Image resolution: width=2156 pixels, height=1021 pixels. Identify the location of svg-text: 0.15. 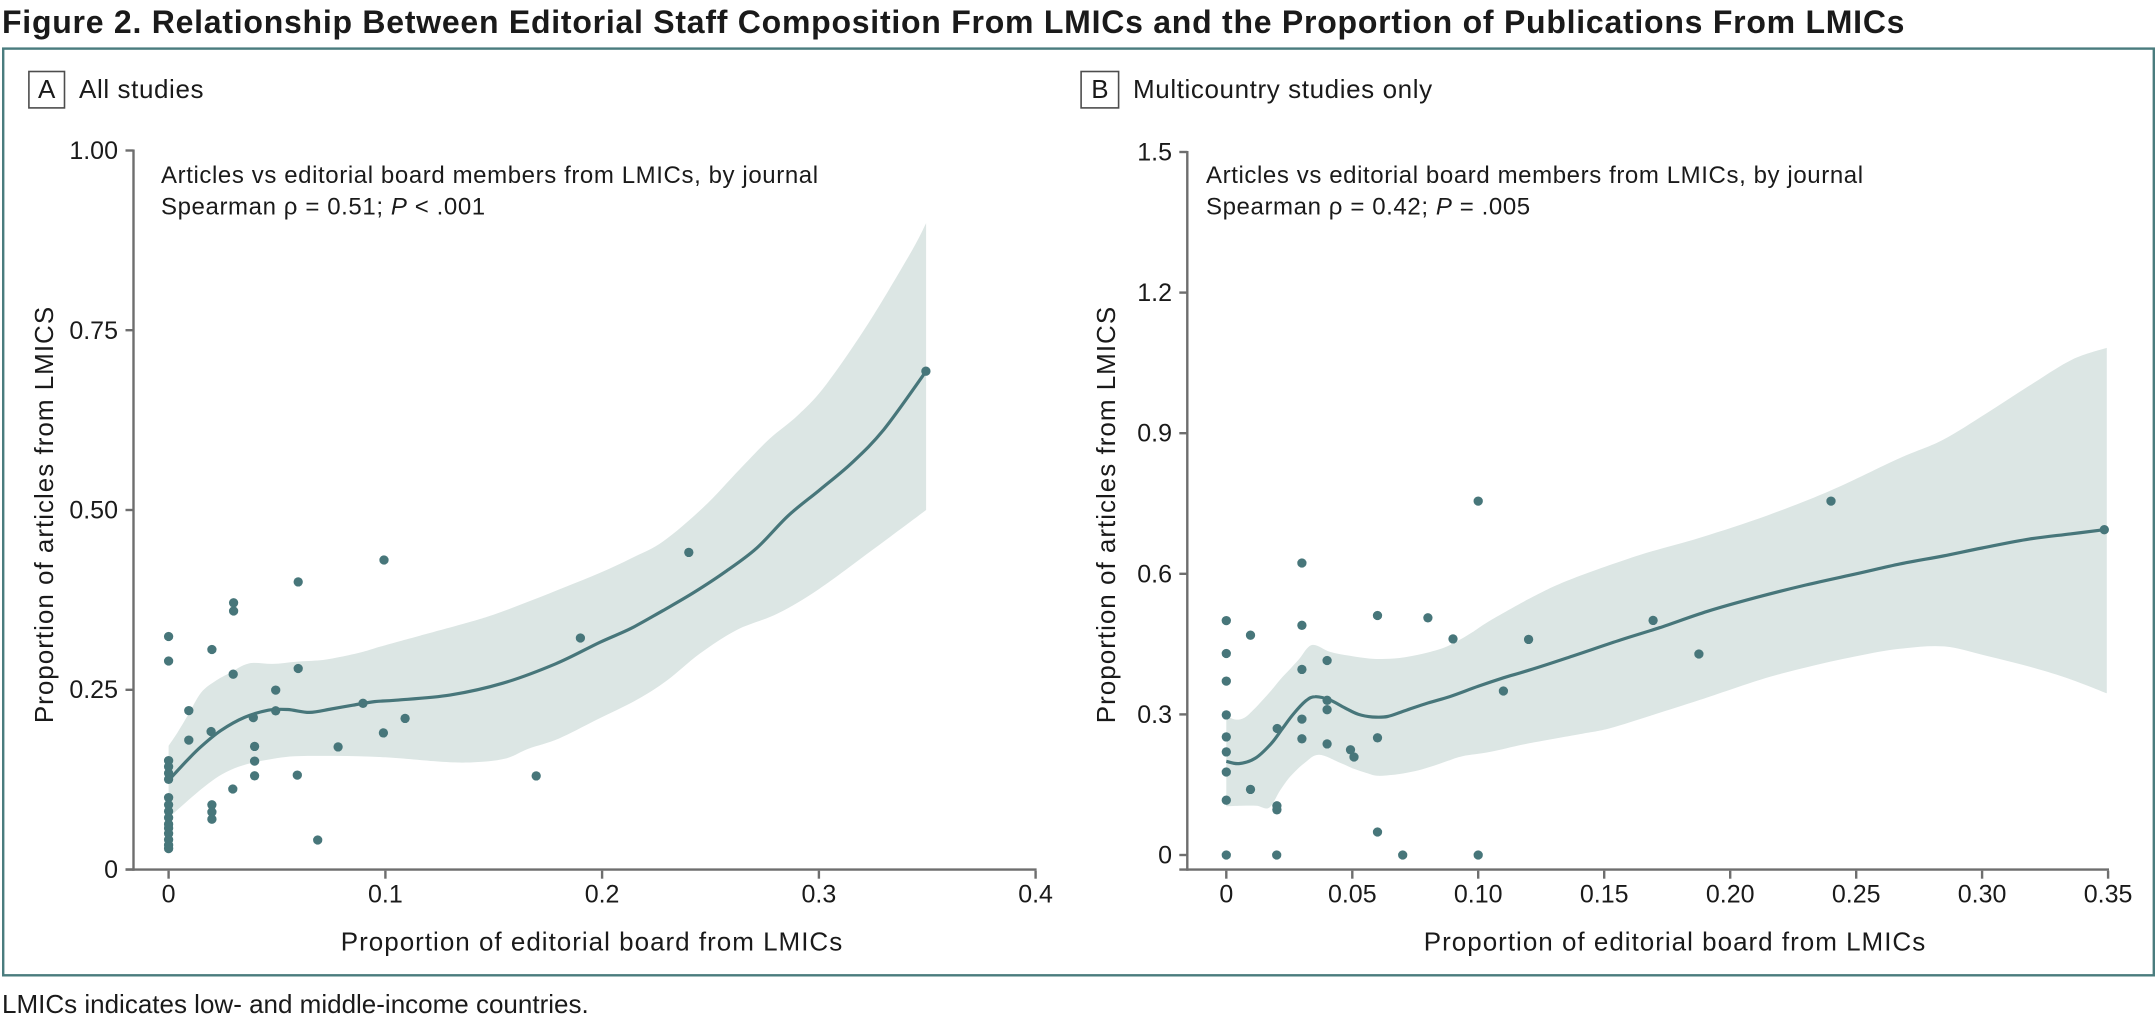
(1604, 895).